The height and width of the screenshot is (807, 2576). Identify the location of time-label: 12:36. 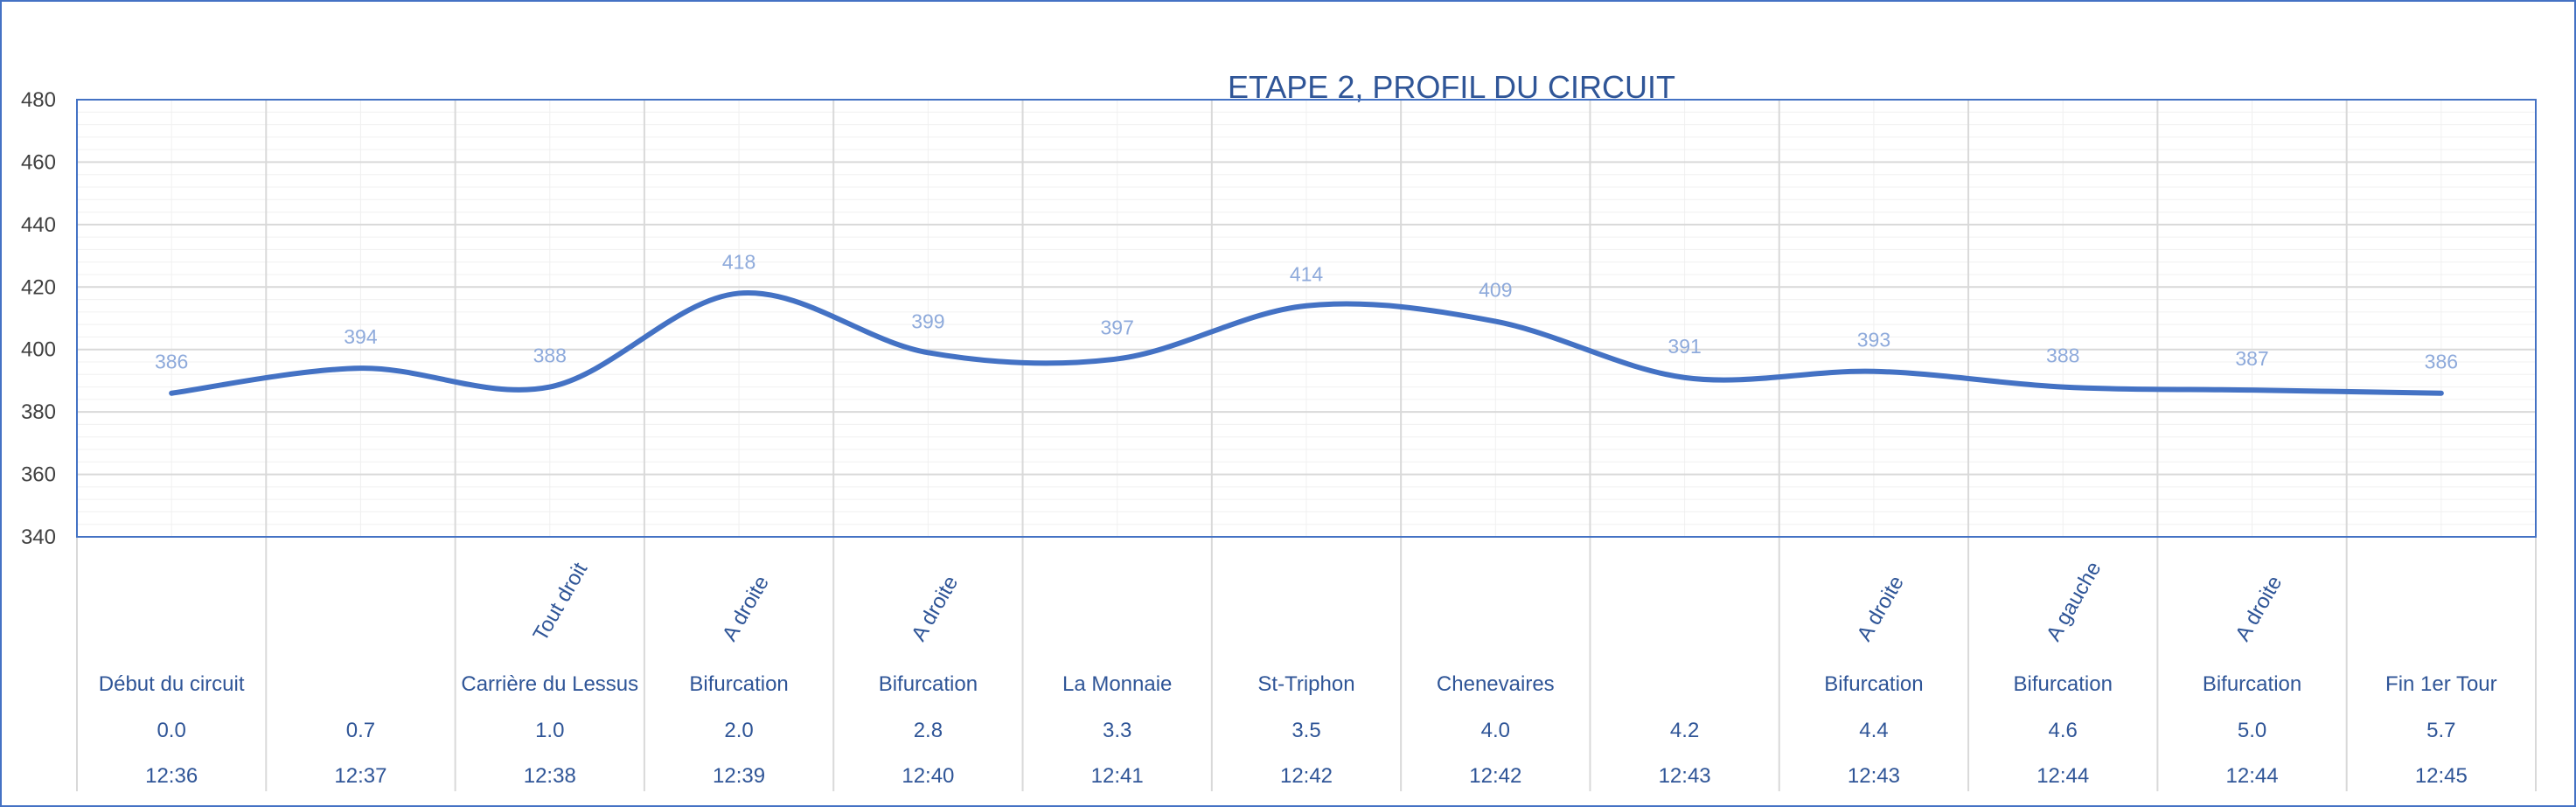
(171, 776).